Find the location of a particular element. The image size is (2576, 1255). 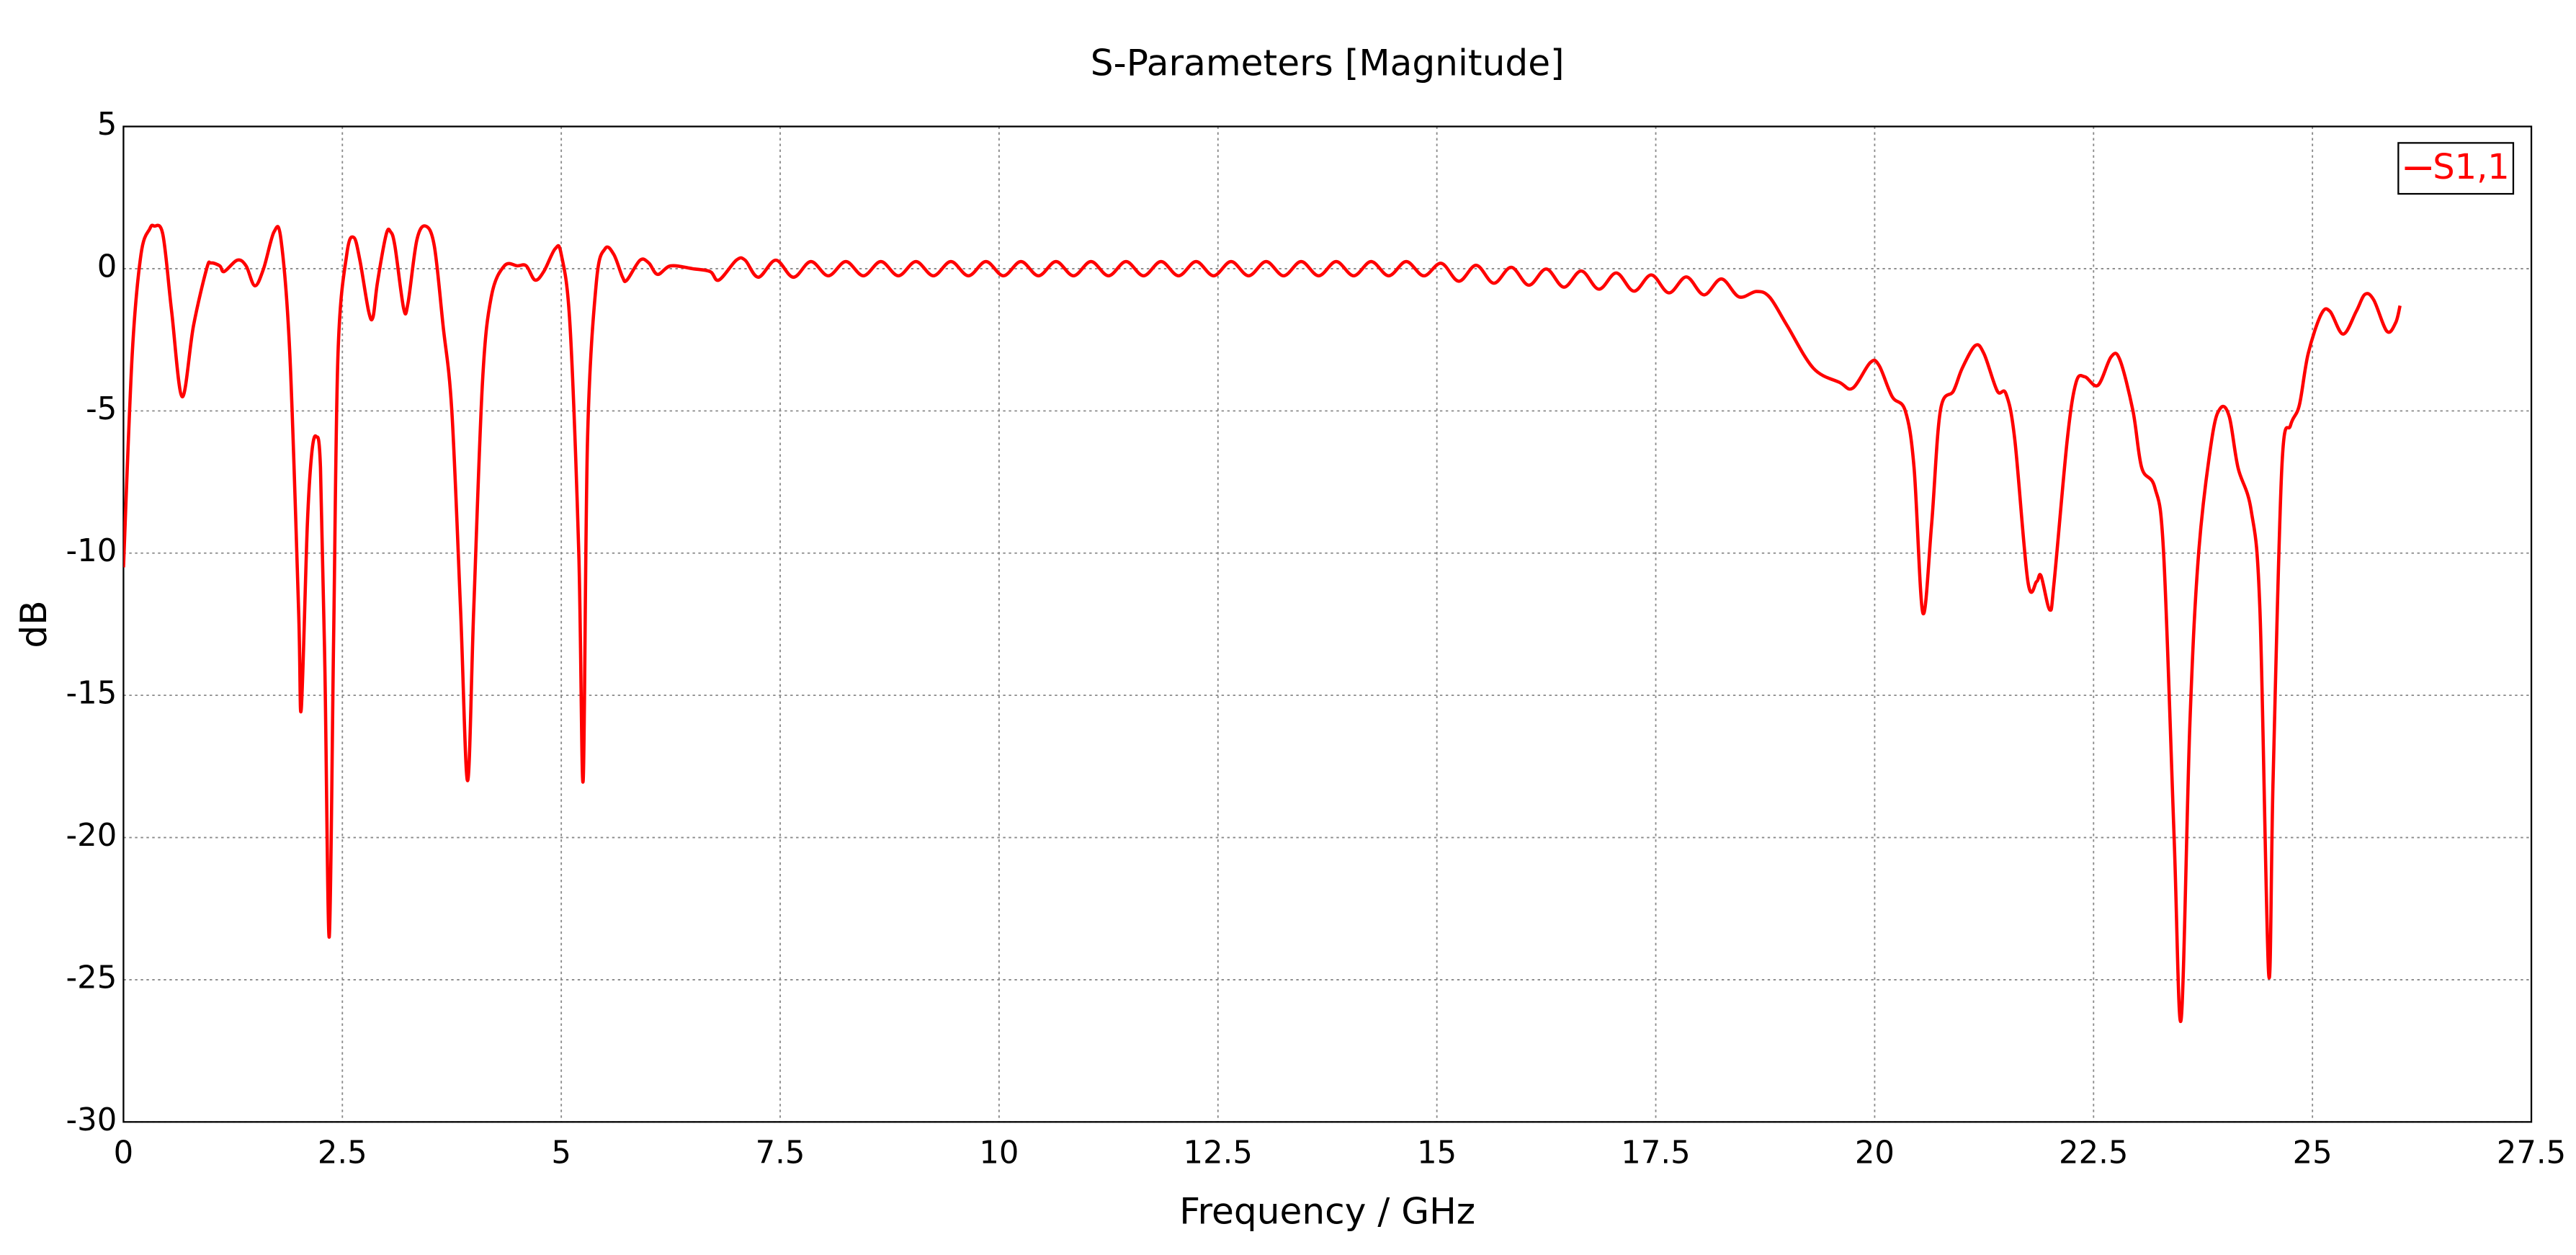

y-tick-label: 0 is located at coordinates (107, 267).